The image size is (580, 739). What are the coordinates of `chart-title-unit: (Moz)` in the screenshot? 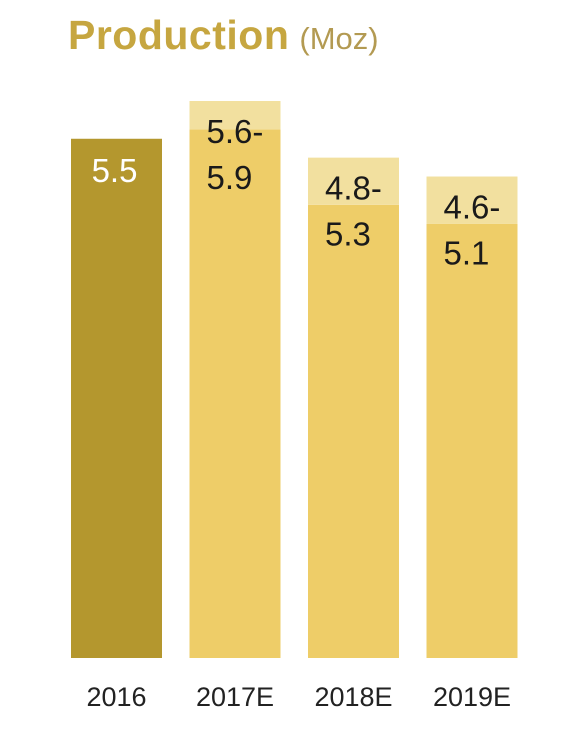 It's located at (339, 38).